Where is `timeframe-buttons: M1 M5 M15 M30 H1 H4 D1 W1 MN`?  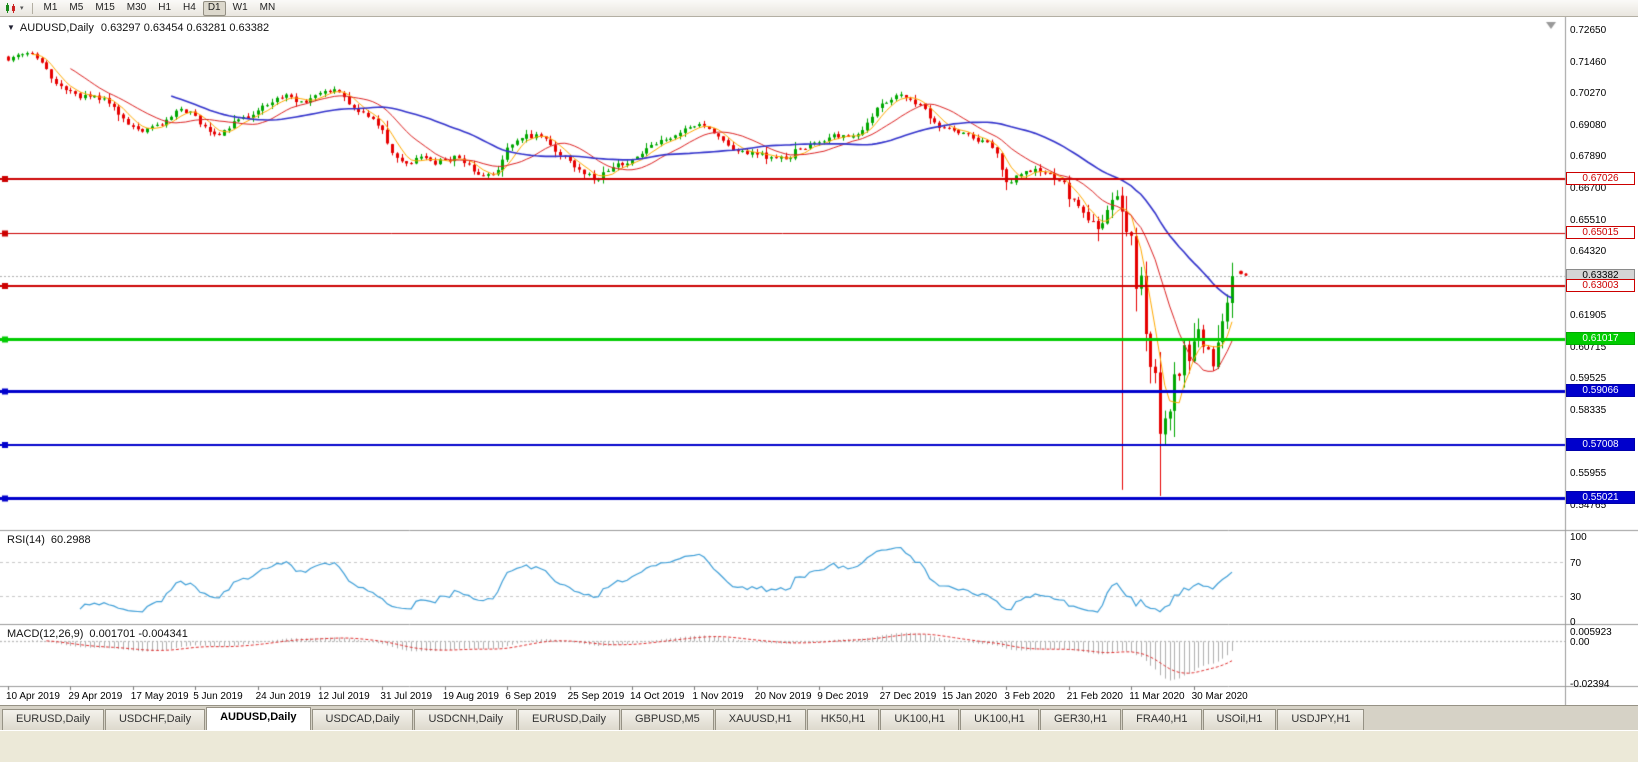 timeframe-buttons: M1 M5 M15 M30 H1 H4 D1 W1 MN is located at coordinates (160, 8).